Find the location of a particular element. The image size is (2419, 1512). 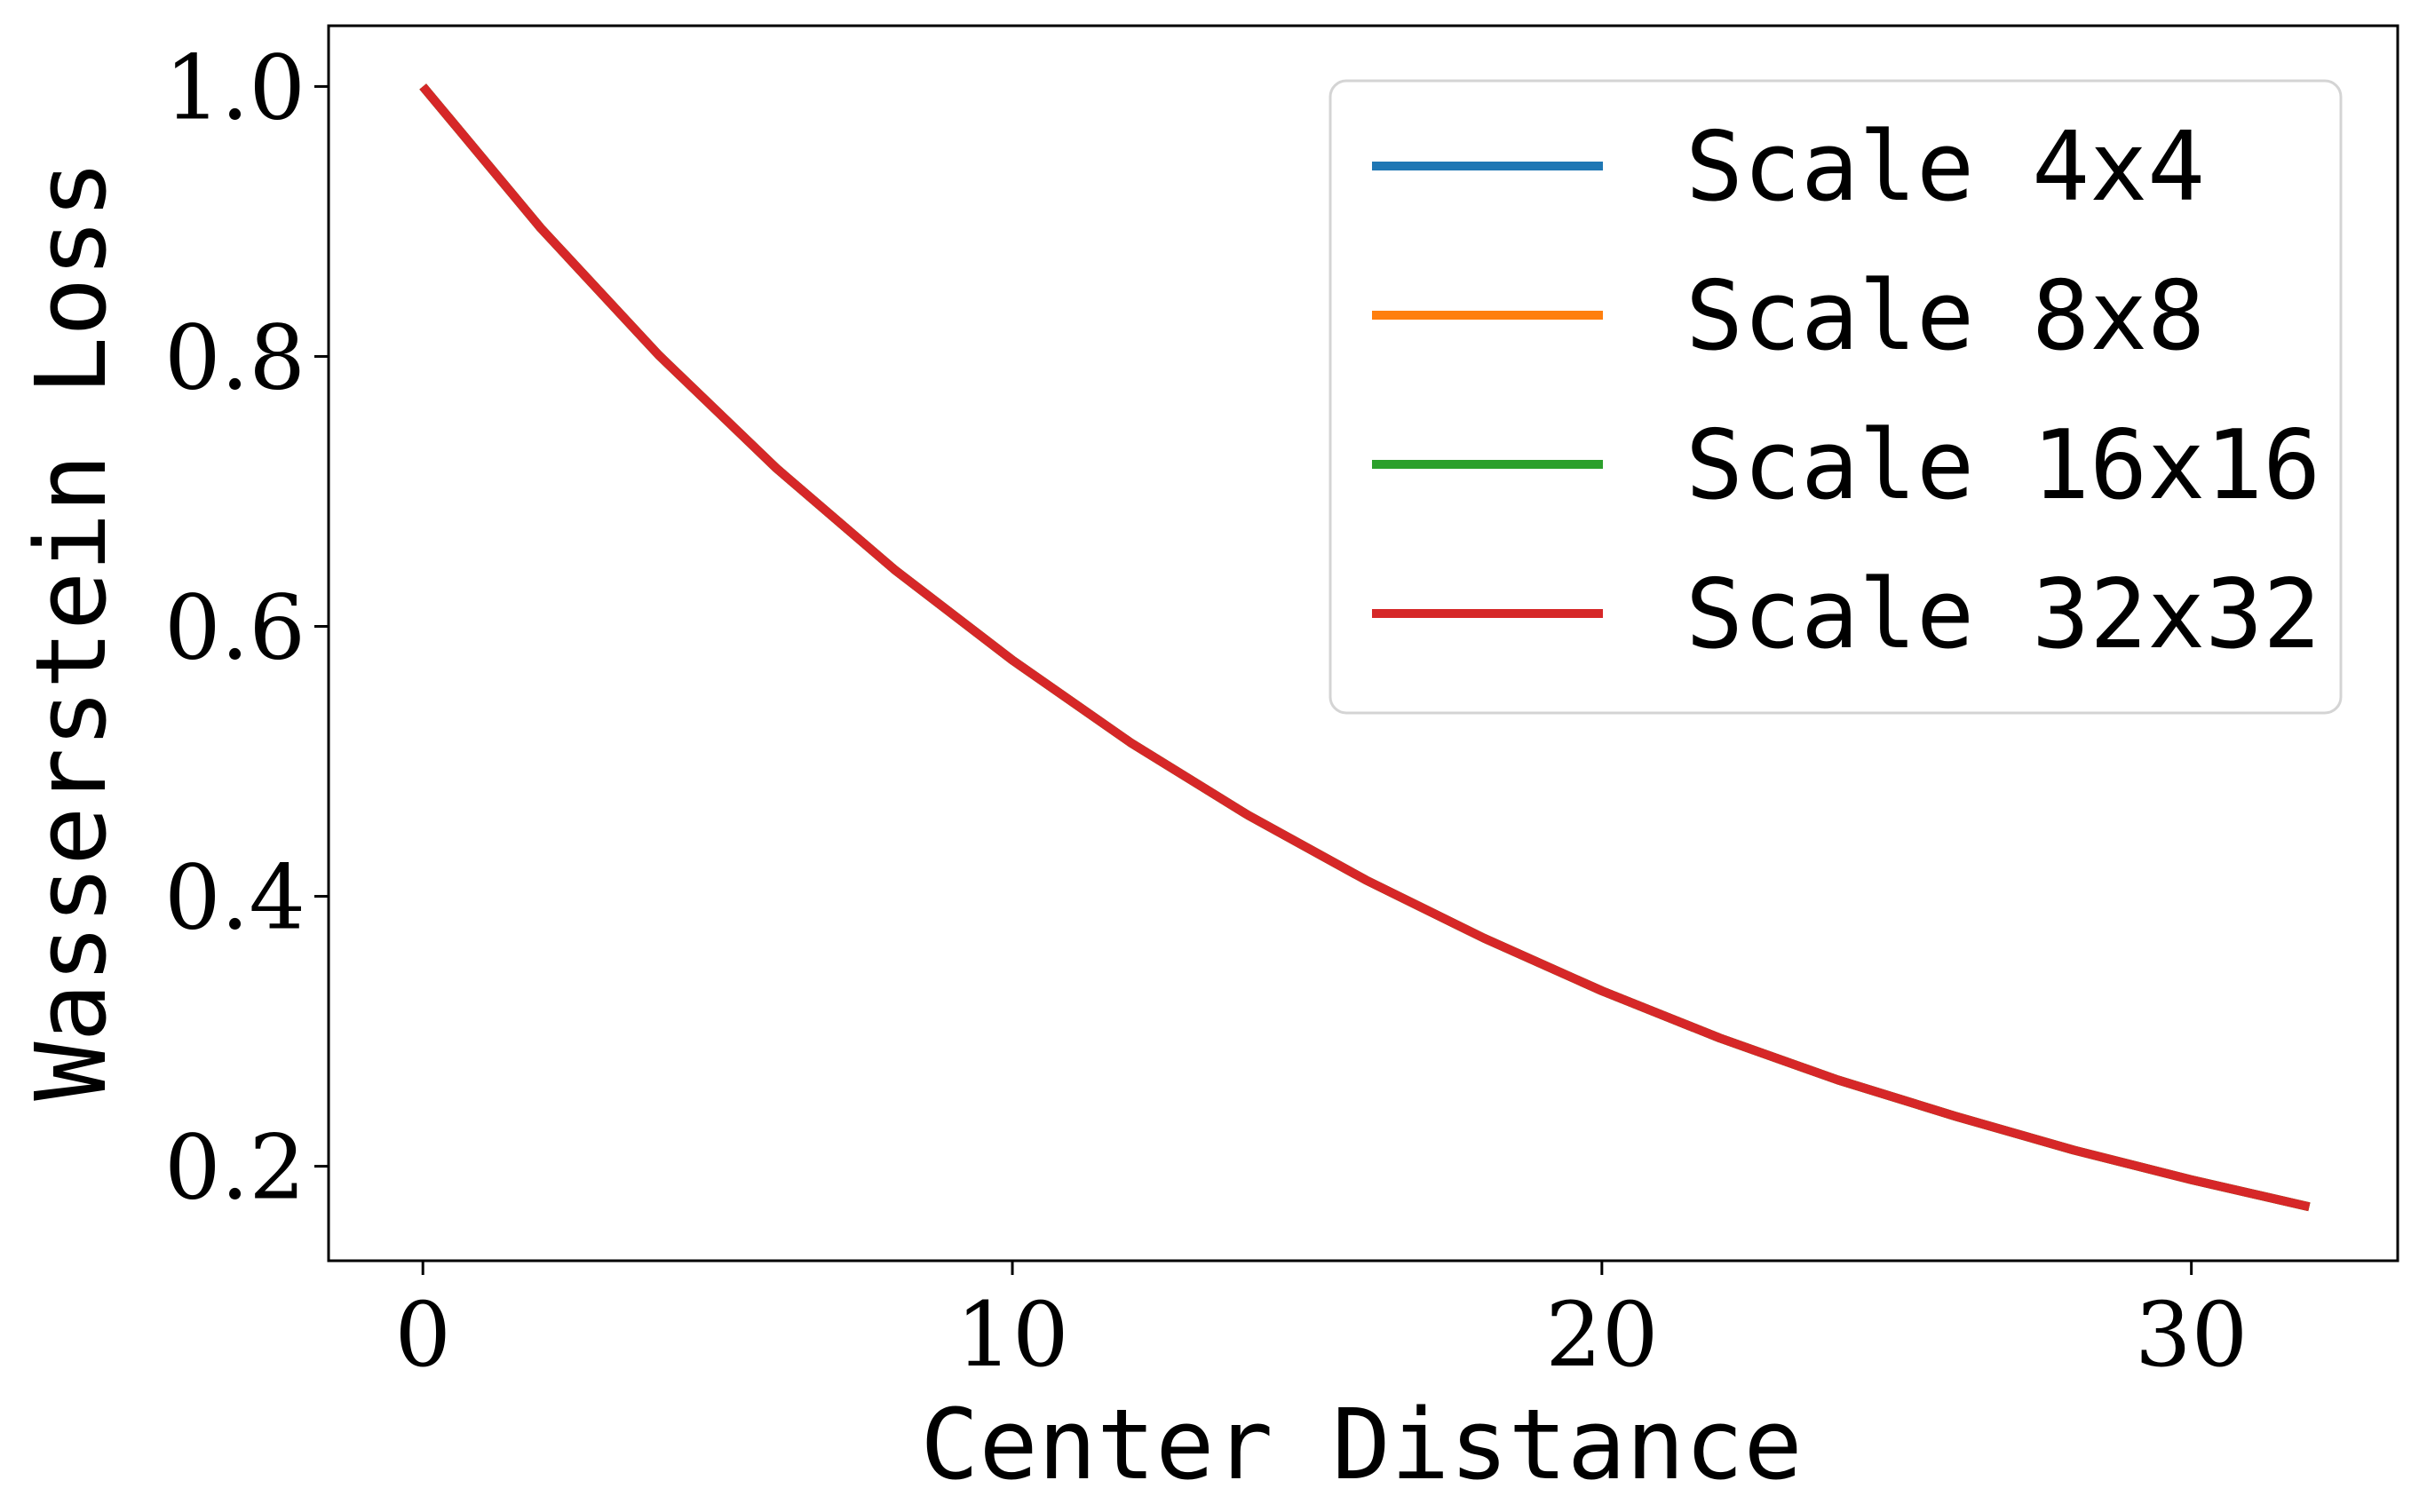

legend-items: Scale 4x4 Scale 8x8 Scale 16x16 Scale 32x32 is located at coordinates (1846, 391).